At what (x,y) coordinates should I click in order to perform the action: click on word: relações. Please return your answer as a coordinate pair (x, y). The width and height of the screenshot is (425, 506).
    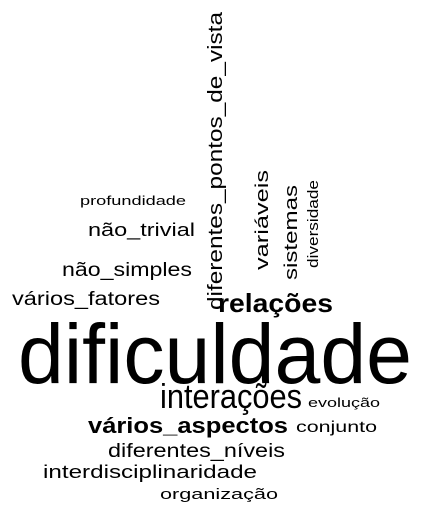
    Looking at the image, I should click on (275, 303).